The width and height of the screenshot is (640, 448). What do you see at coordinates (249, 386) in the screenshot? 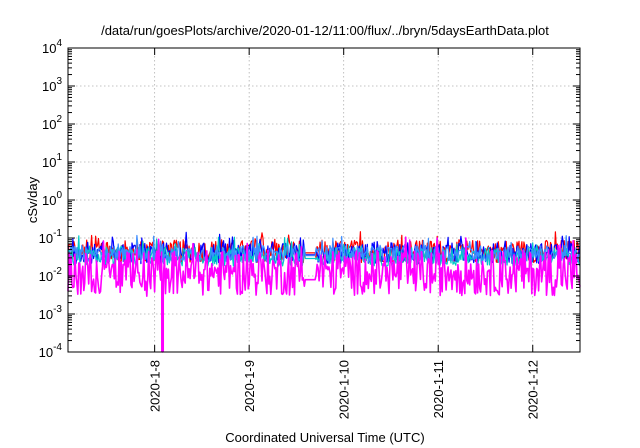
I see `x-tick-label: 2020-1-9` at bounding box center [249, 386].